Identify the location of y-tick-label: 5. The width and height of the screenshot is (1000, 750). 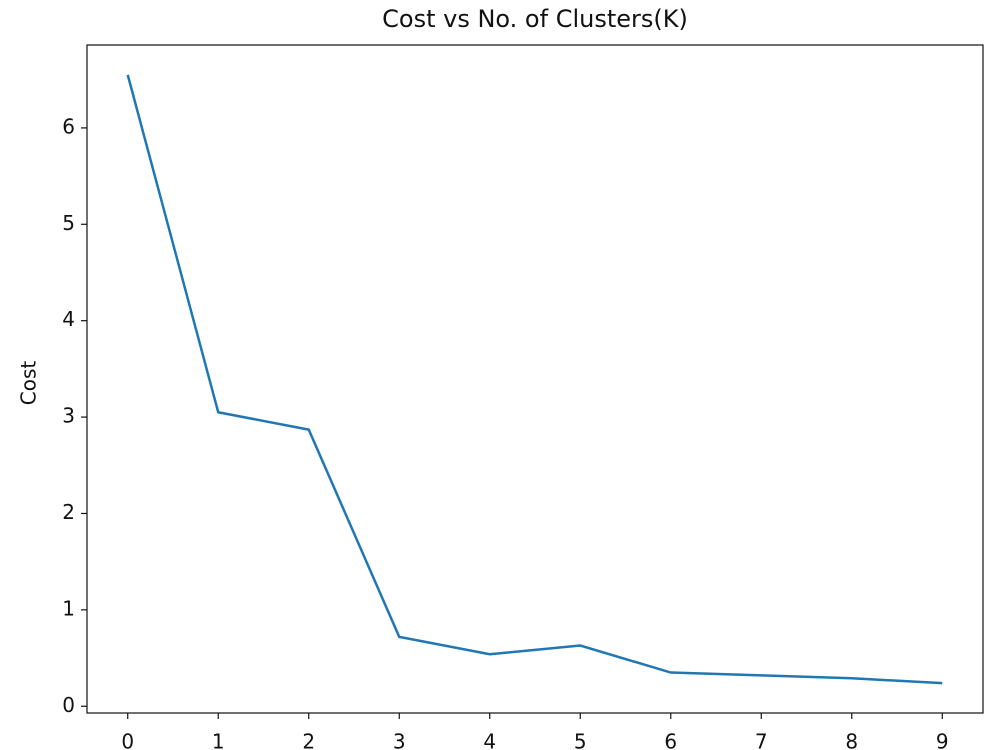
(68, 223).